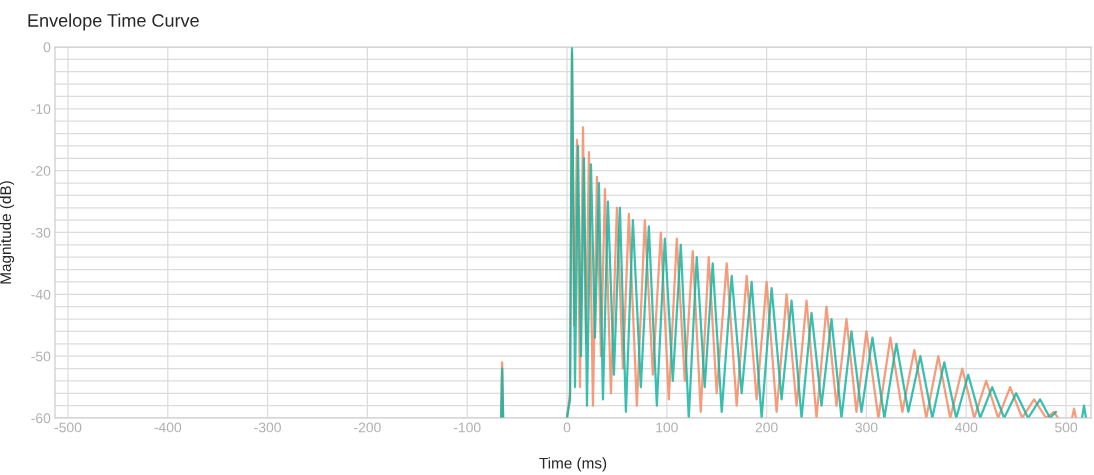  Describe the element at coordinates (47, 47) in the screenshot. I see `y-tick-label: 0` at that location.